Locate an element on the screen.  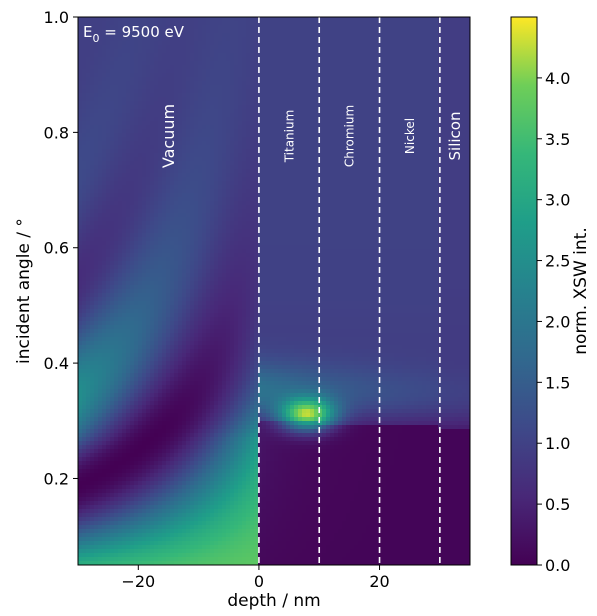
colorbar-tick-label: 4.0 is located at coordinates (557, 78).